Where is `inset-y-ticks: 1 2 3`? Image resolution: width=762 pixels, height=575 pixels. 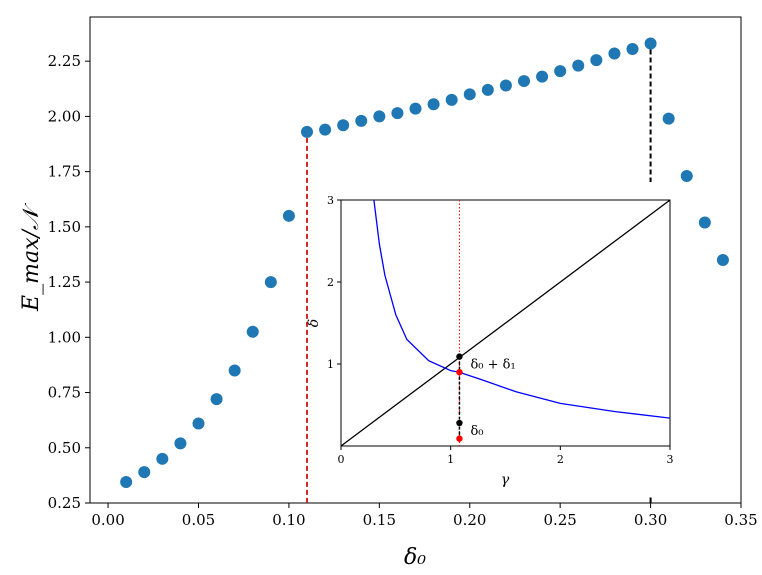
inset-y-ticks: 1 2 3 is located at coordinates (334, 282).